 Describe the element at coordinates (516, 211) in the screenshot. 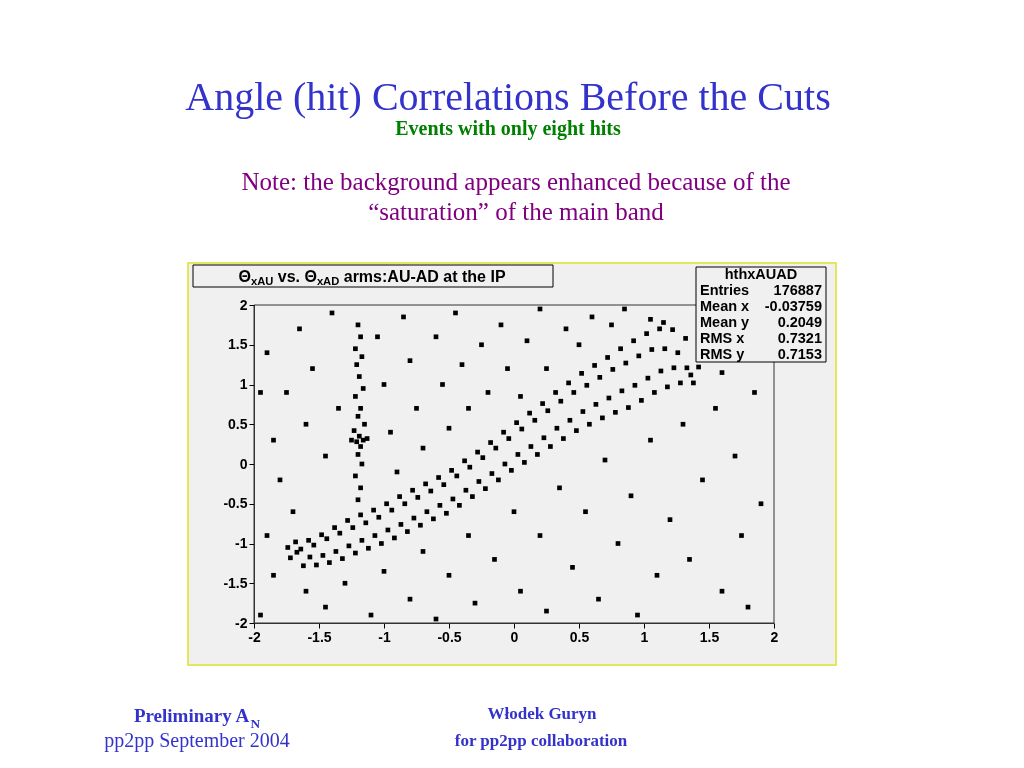

I see `text: “saturation” of the main band` at that location.